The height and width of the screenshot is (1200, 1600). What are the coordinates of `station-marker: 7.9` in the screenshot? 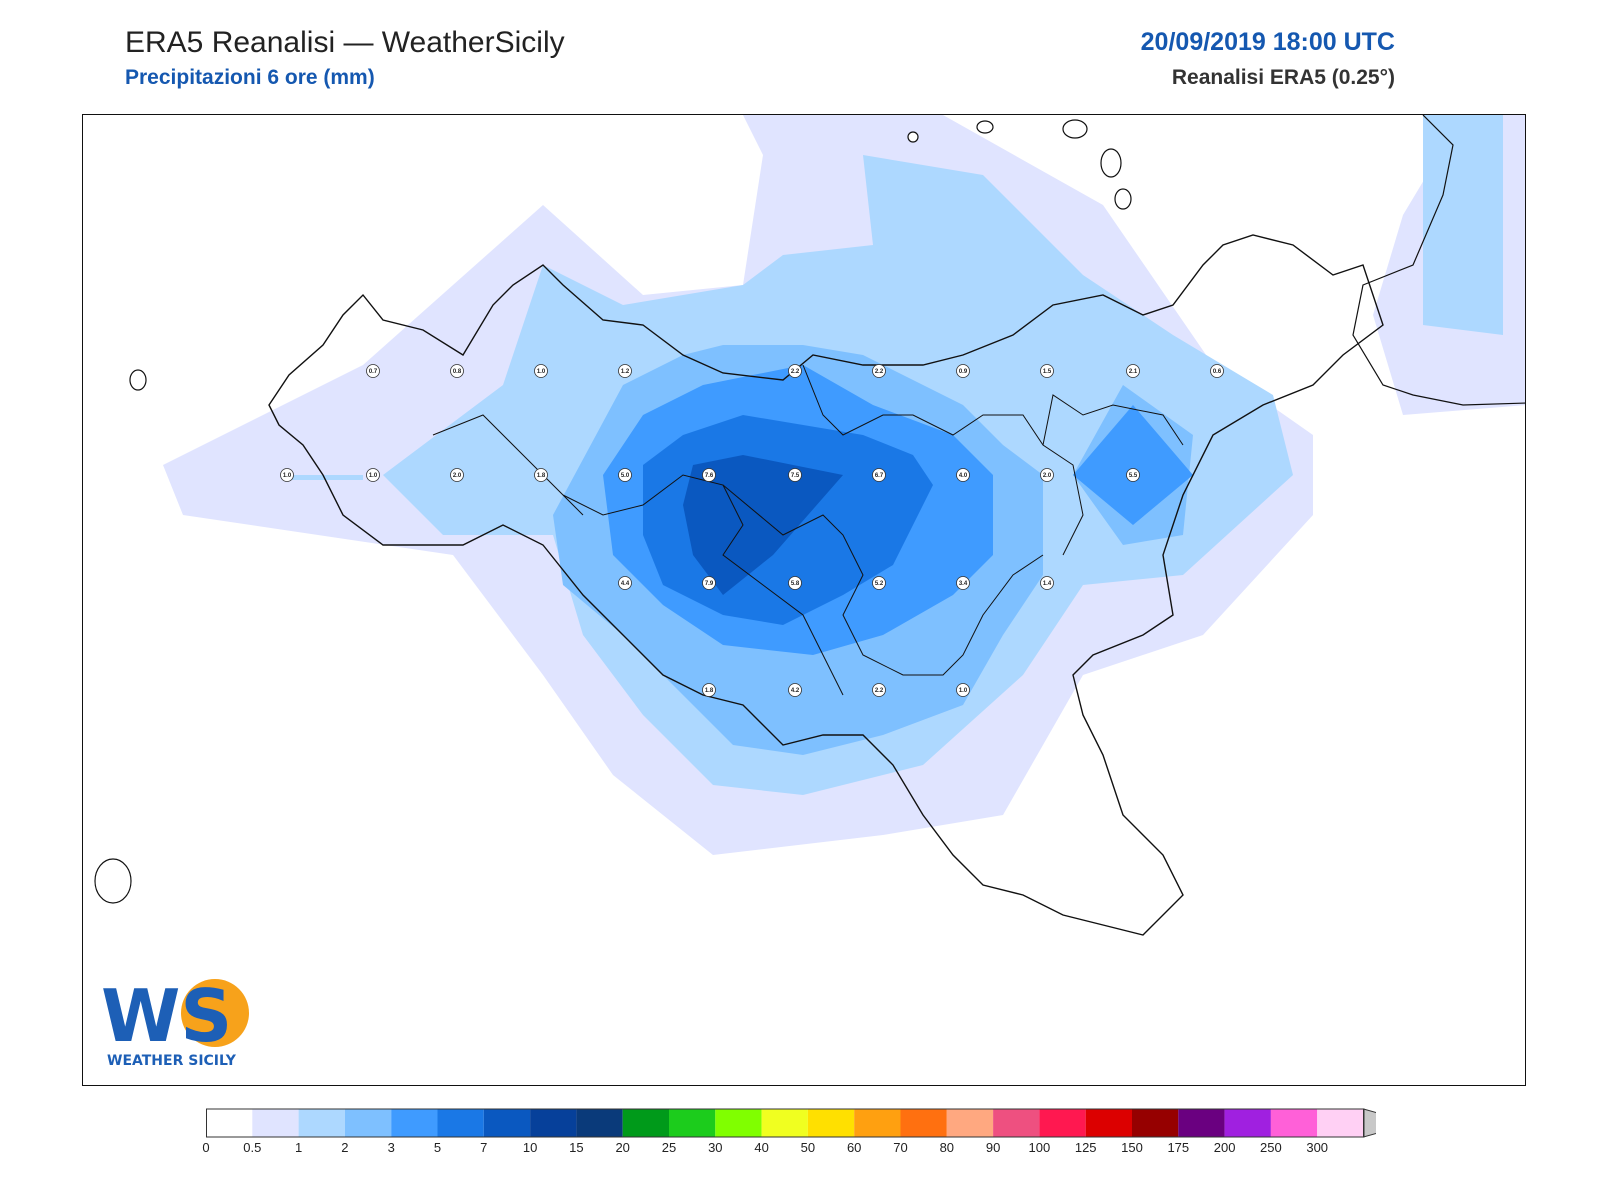 It's located at (709, 583).